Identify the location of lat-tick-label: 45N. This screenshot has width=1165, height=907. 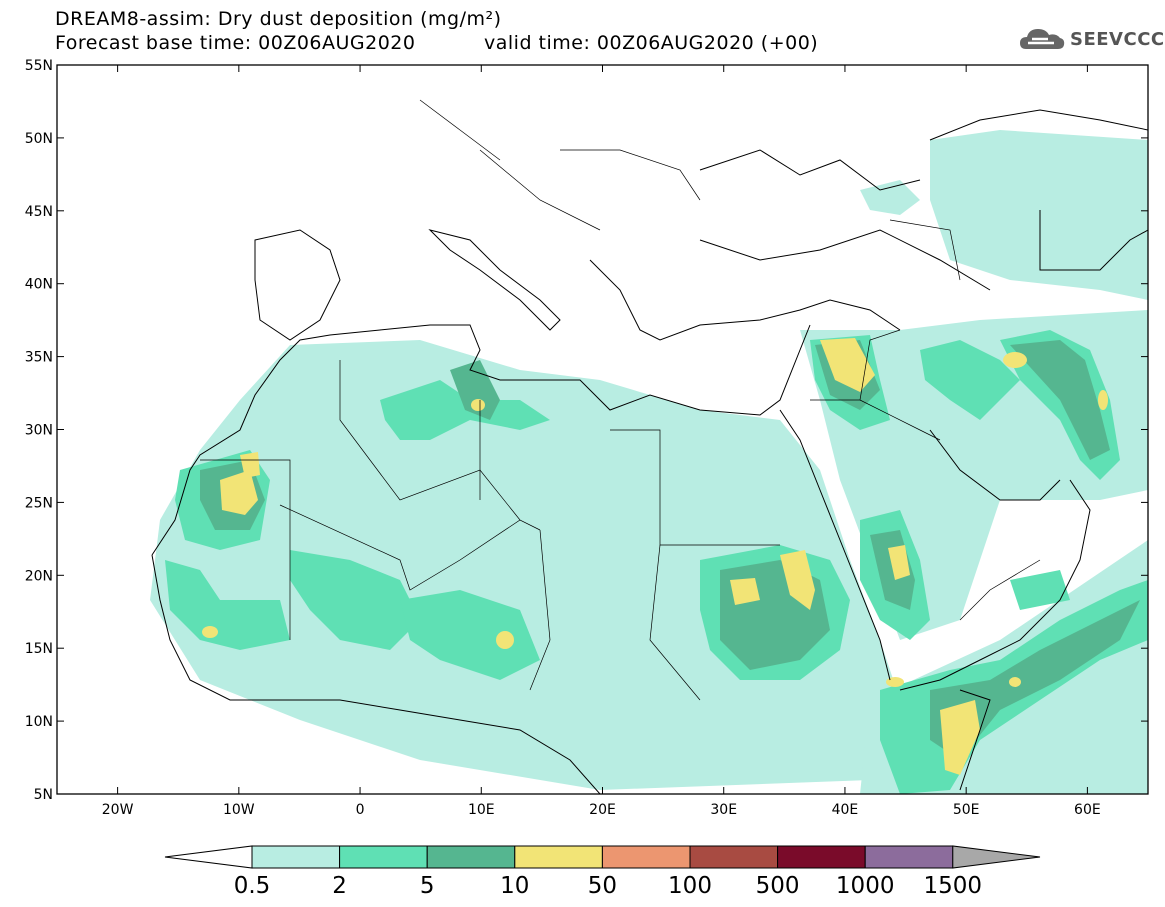
(39, 212).